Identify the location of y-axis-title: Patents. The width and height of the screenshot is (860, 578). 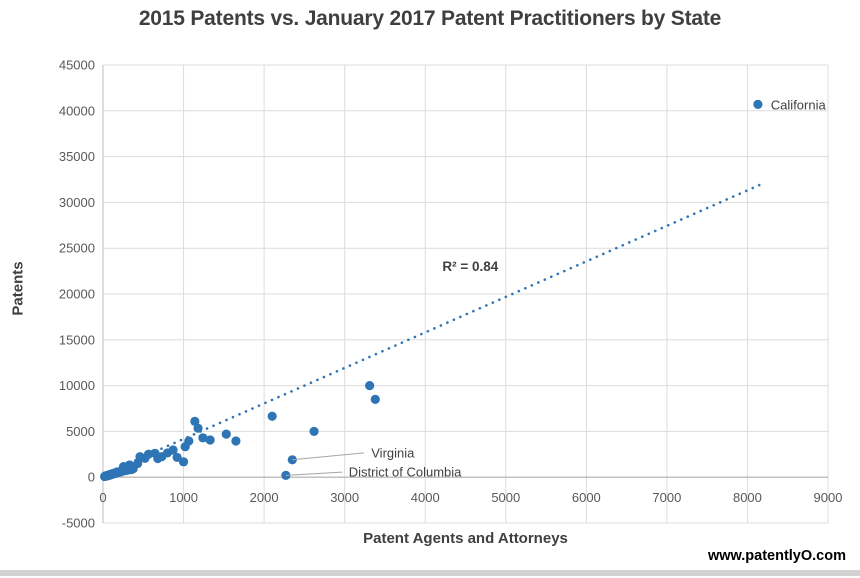
(18, 288).